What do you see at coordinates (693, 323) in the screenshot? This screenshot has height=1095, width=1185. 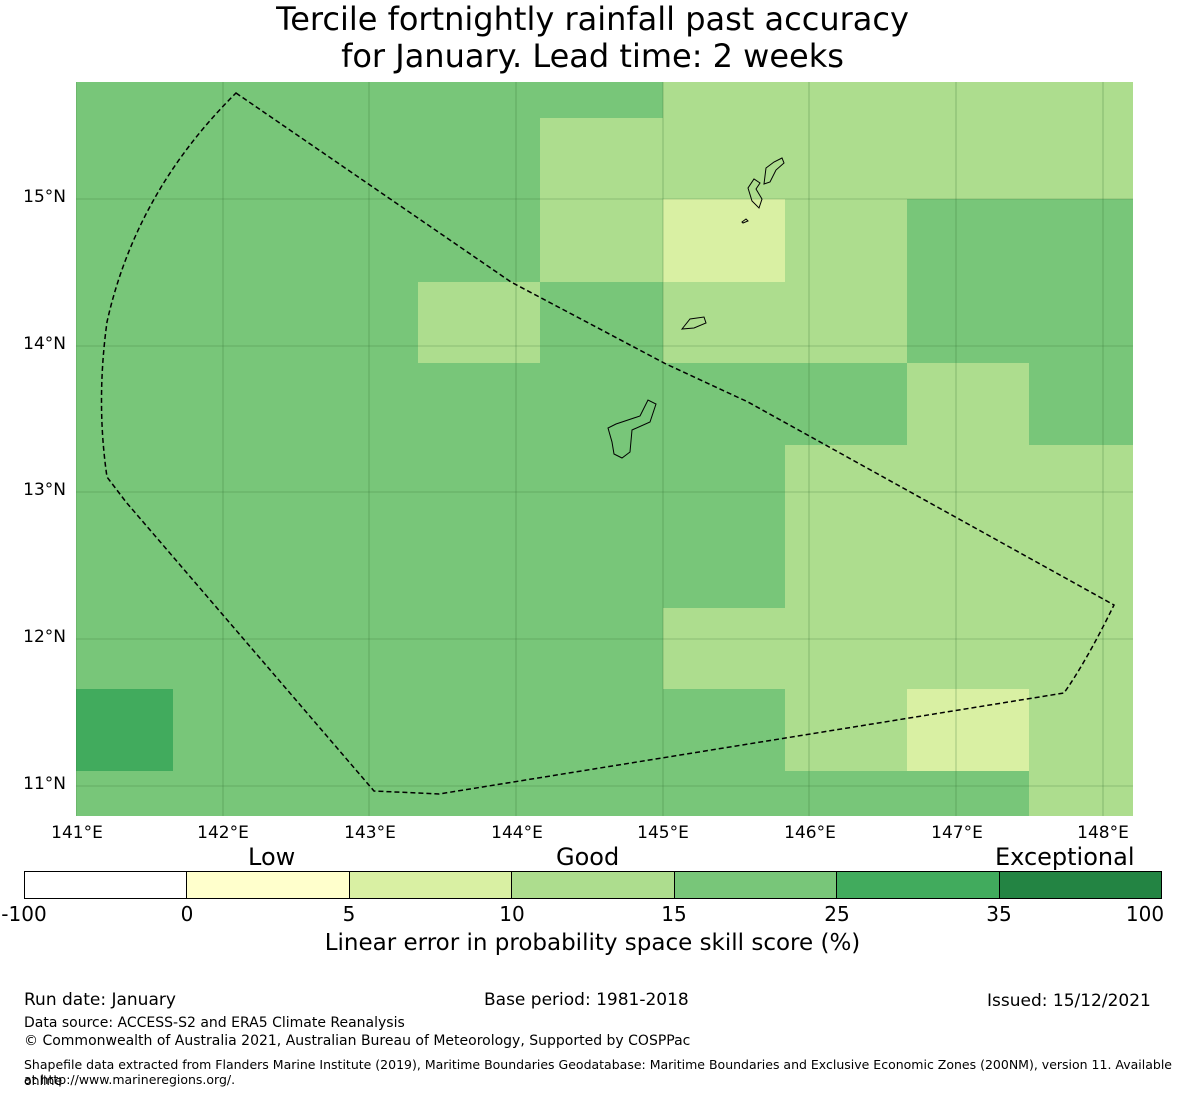 I see `rota-island` at bounding box center [693, 323].